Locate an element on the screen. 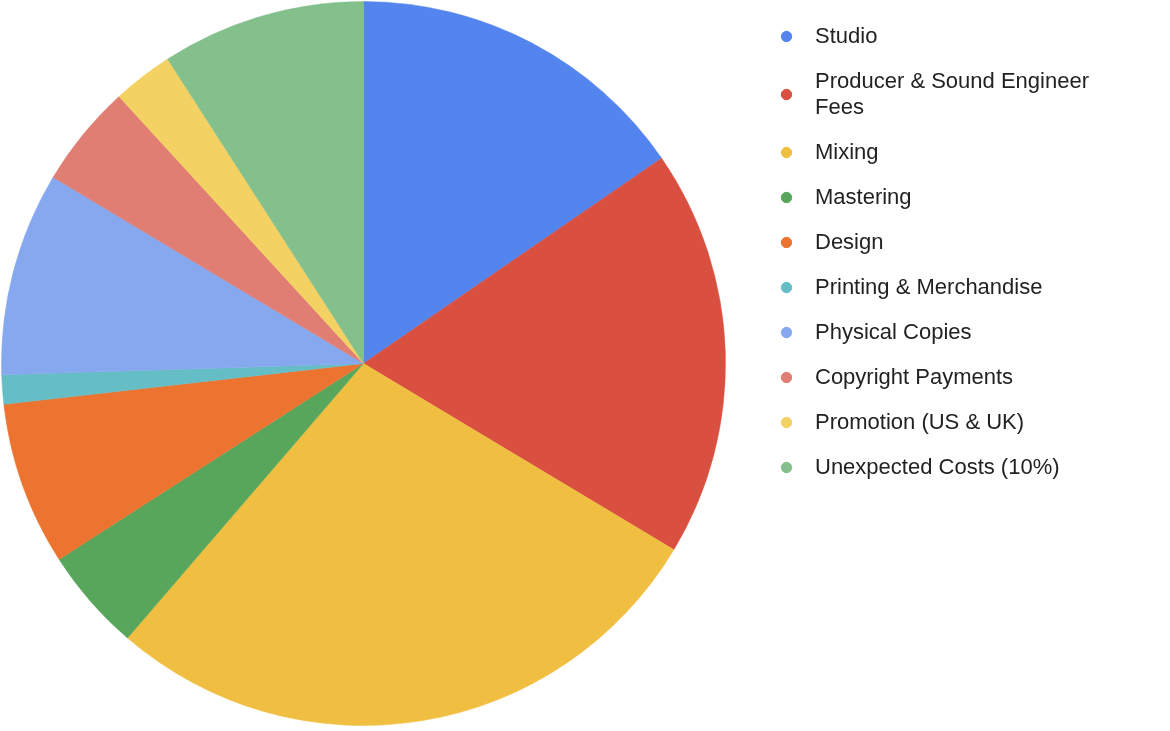  legend-label: Unexpected Costs (10%) is located at coordinates (937, 467).